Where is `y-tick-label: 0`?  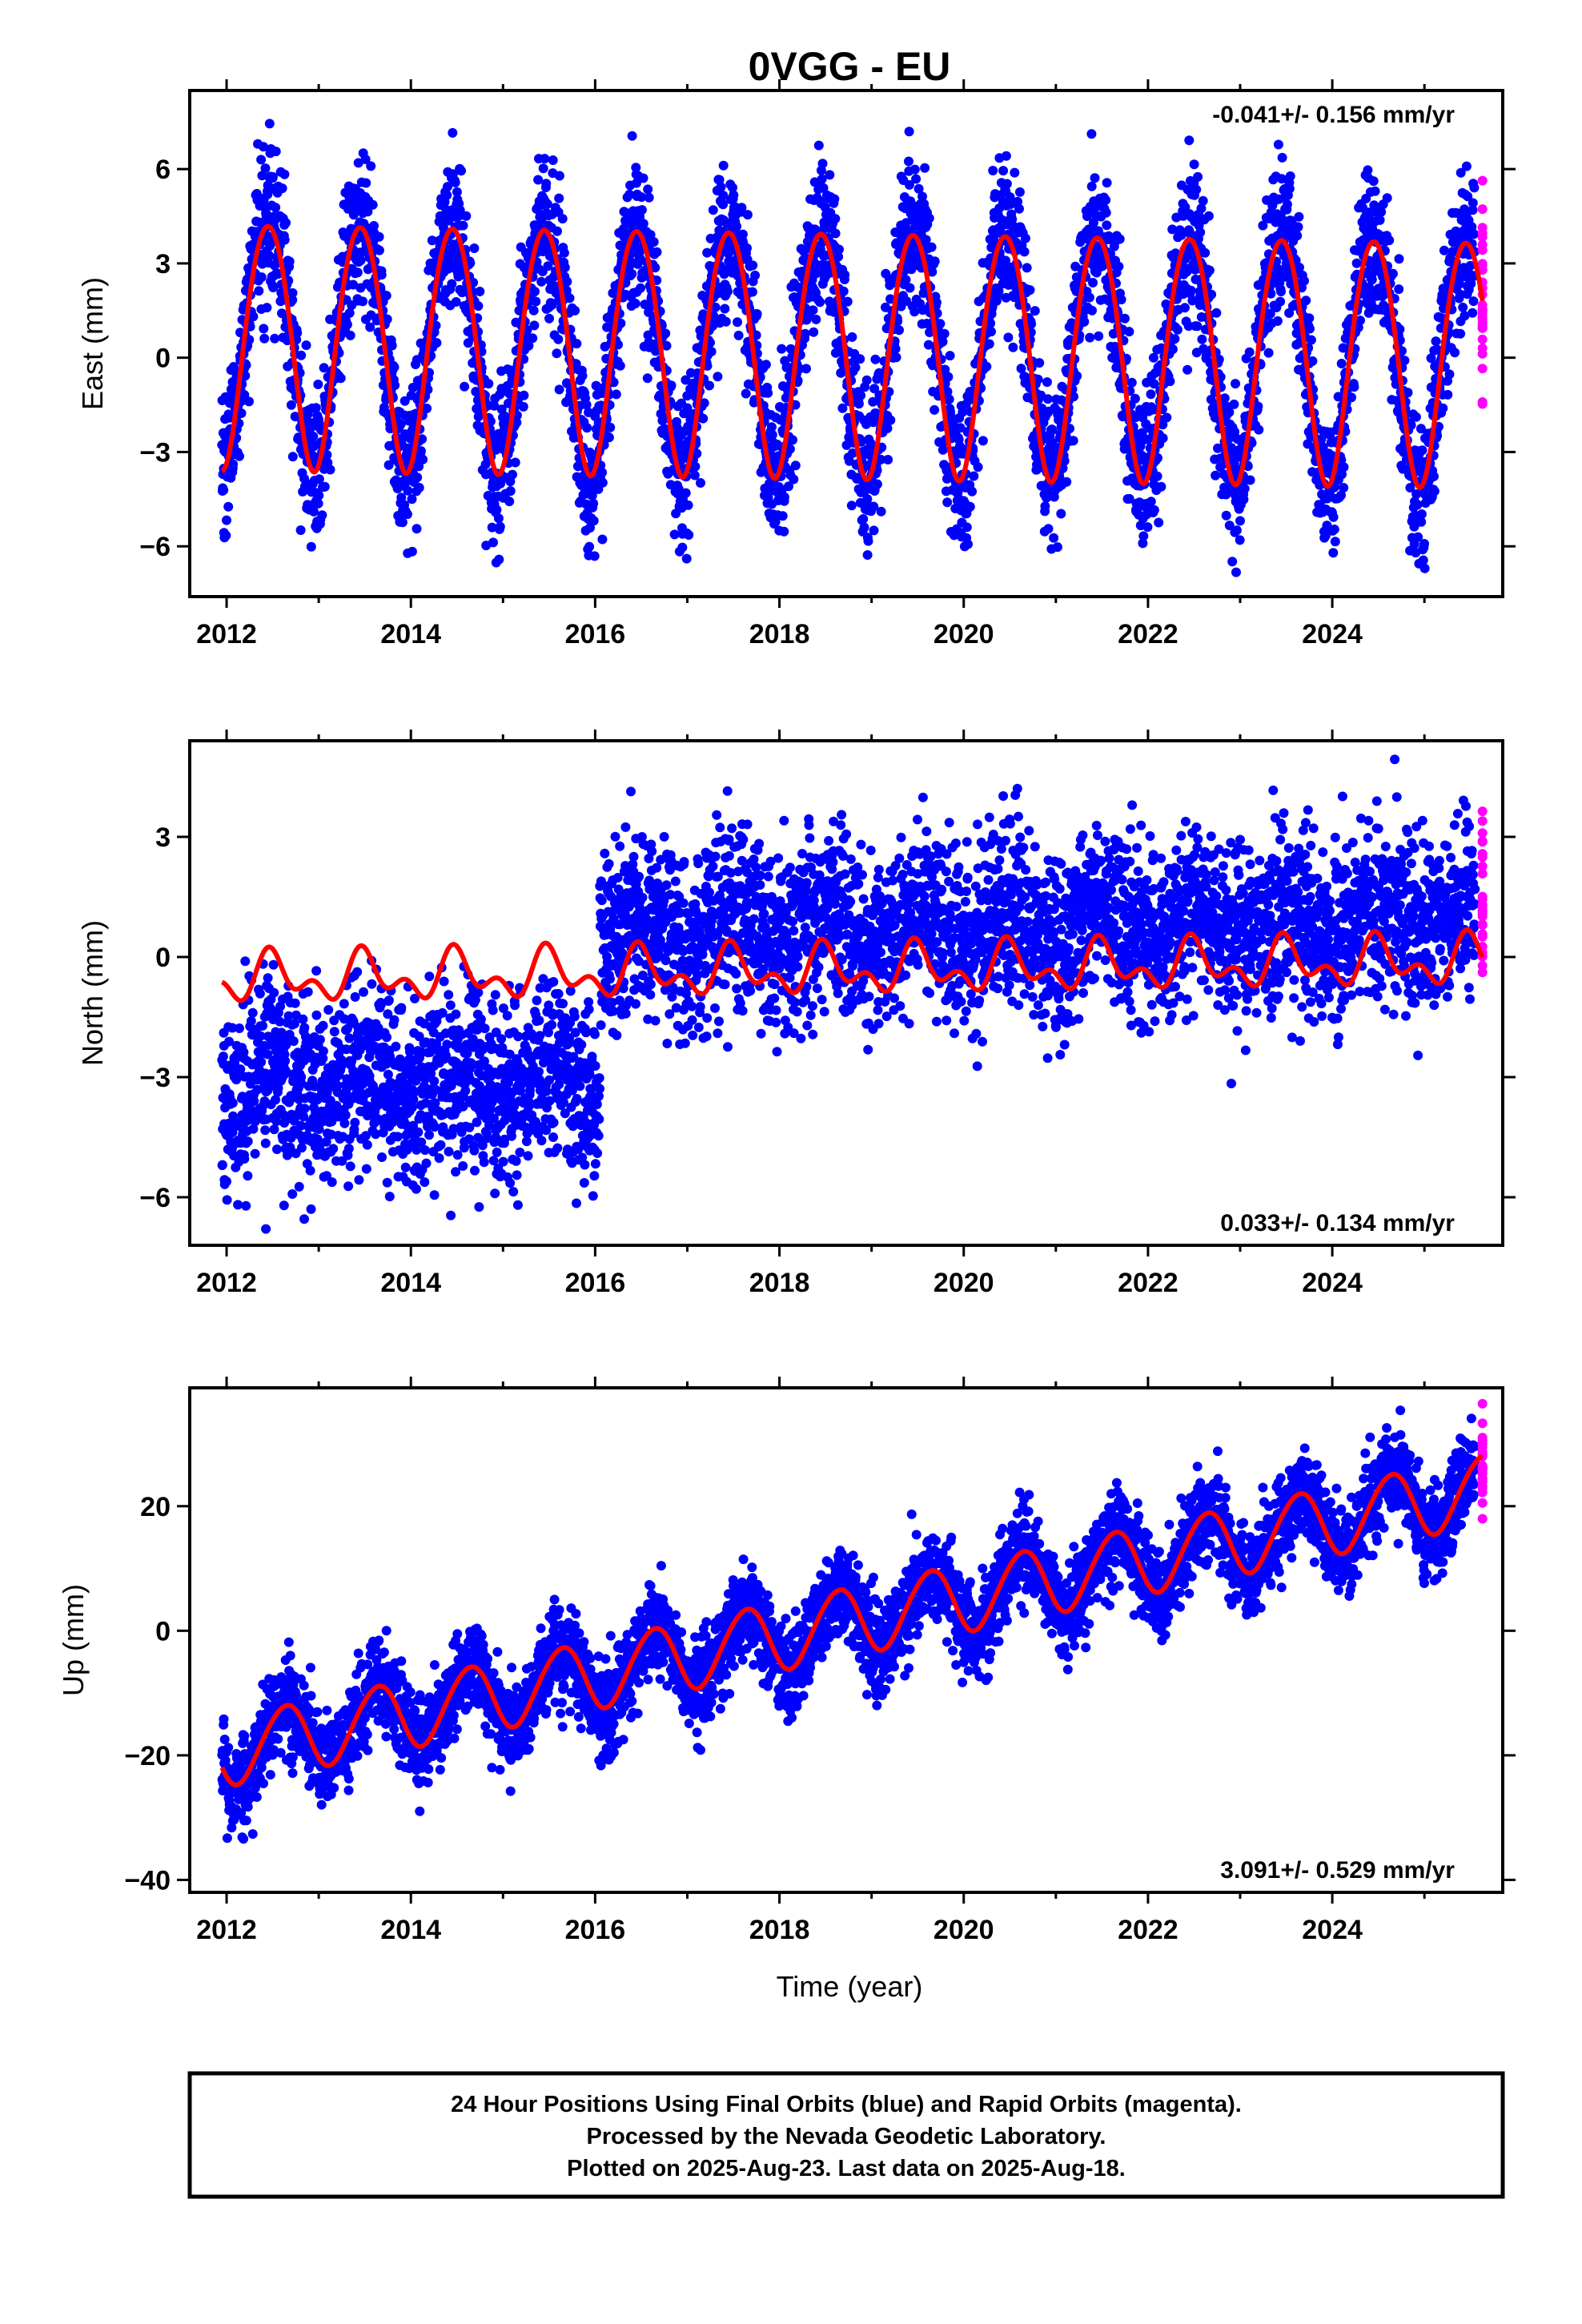 y-tick-label: 0 is located at coordinates (163, 359).